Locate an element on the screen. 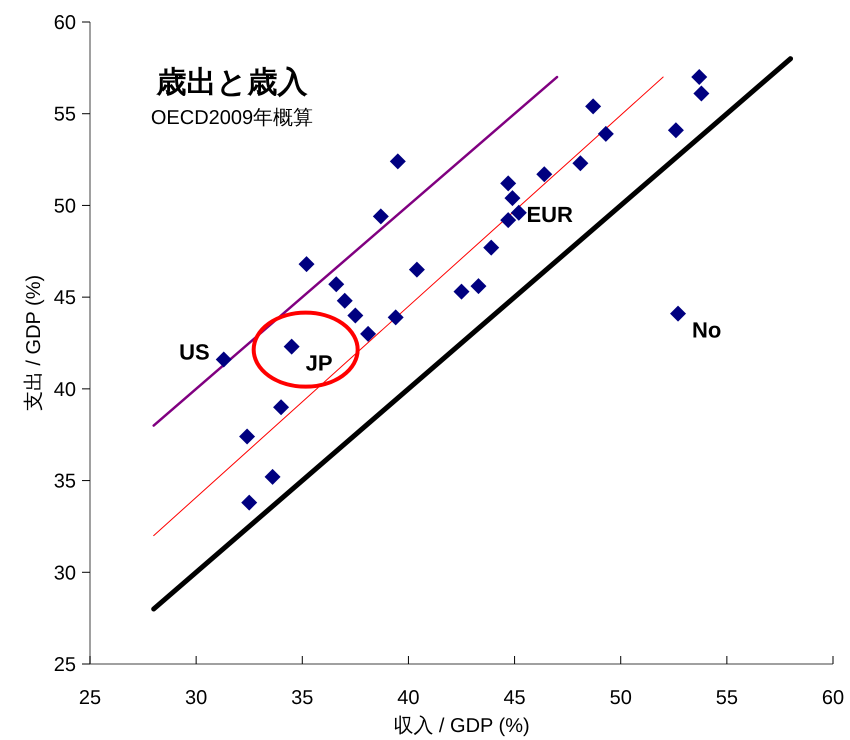  annotation: EUR is located at coordinates (550, 215).